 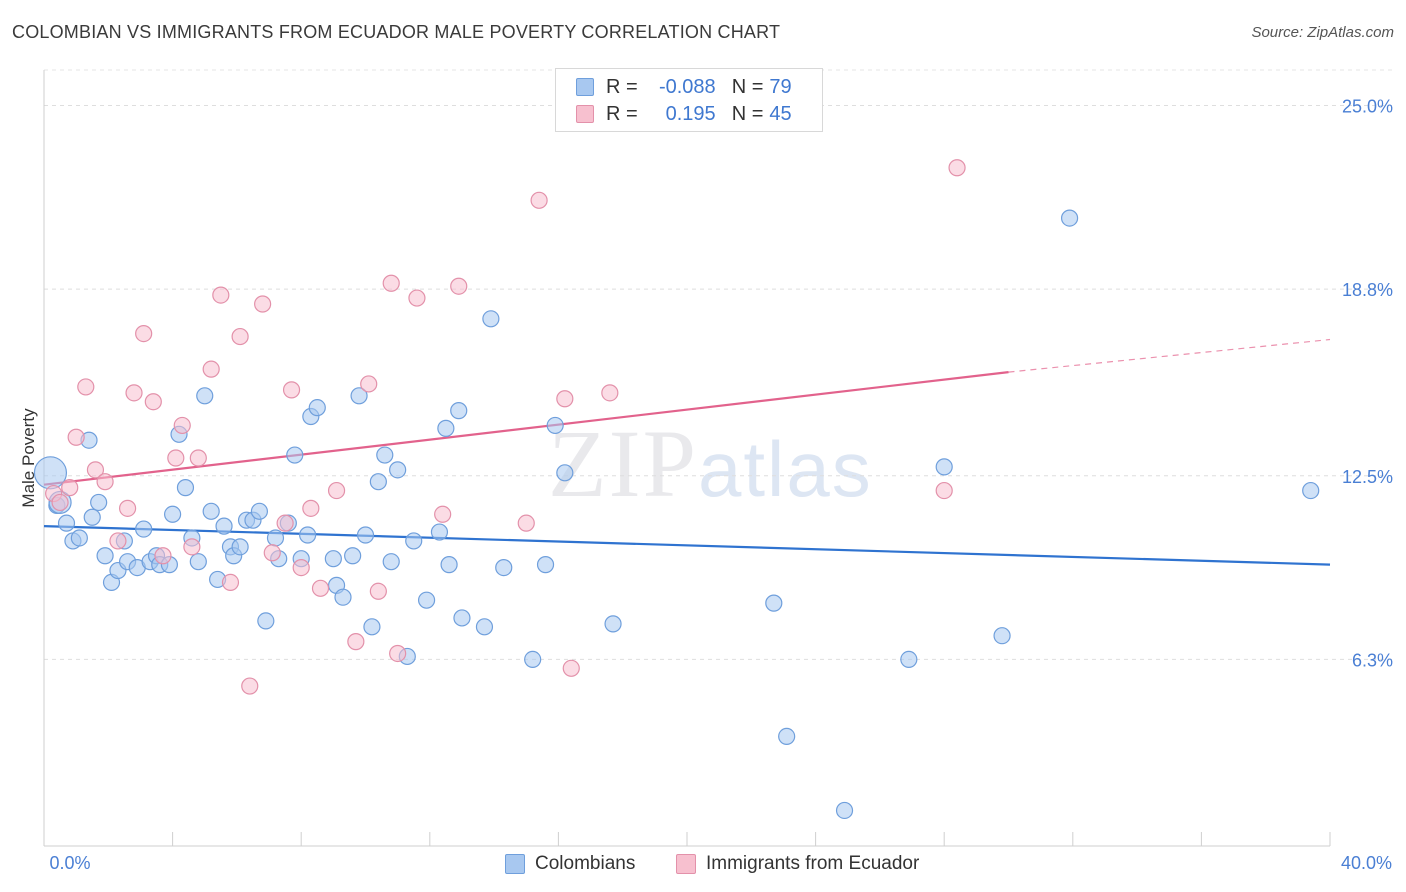 I want to click on legend-label-ecuador: Immigrants from Ecuador, so click(x=813, y=863).